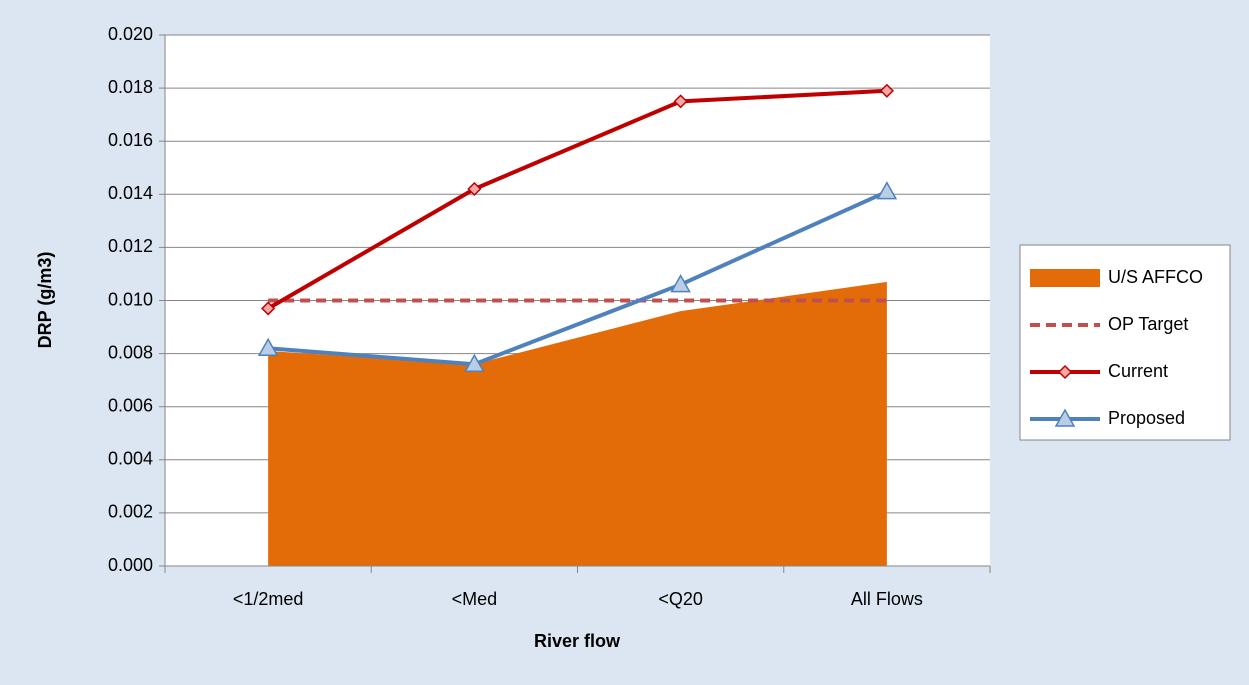  What do you see at coordinates (577, 278) in the screenshot?
I see `line` at bounding box center [577, 278].